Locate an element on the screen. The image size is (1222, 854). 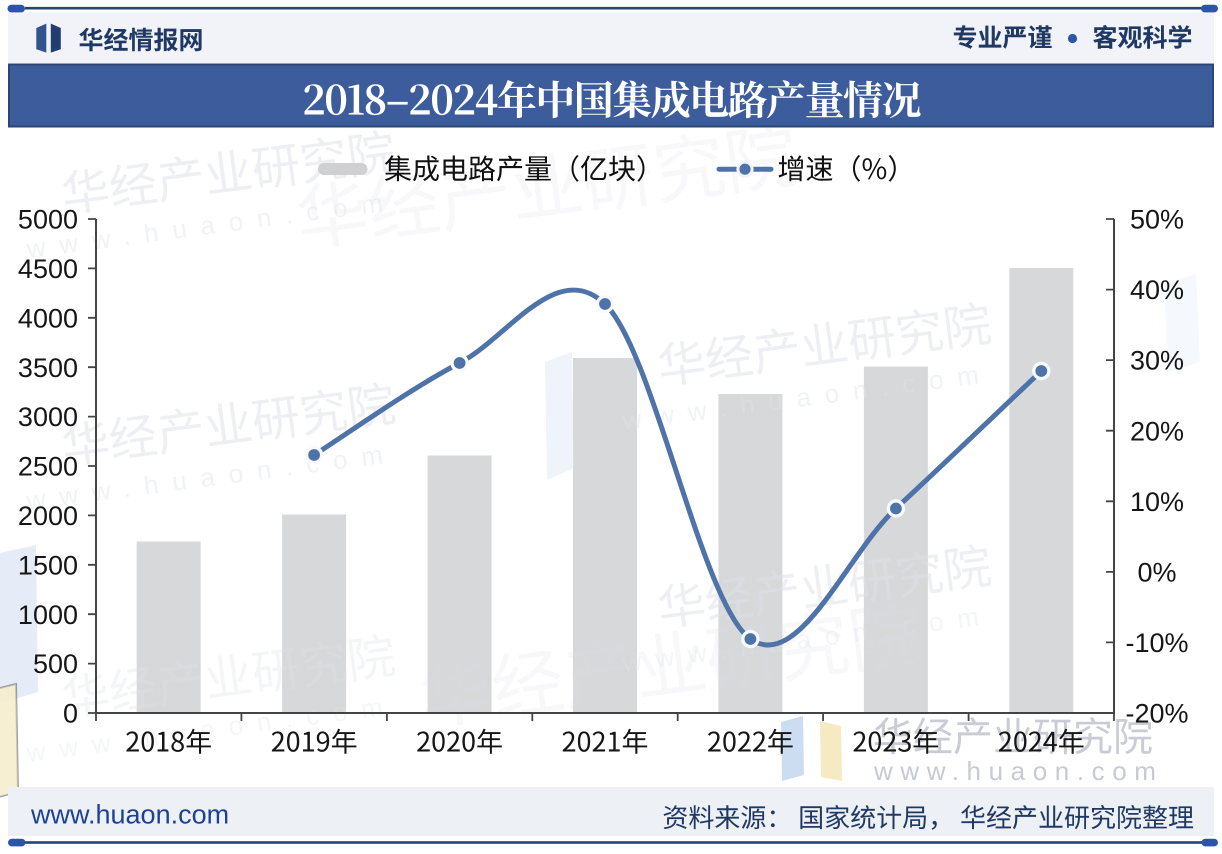
svg-text: -10% is located at coordinates (1156, 643).